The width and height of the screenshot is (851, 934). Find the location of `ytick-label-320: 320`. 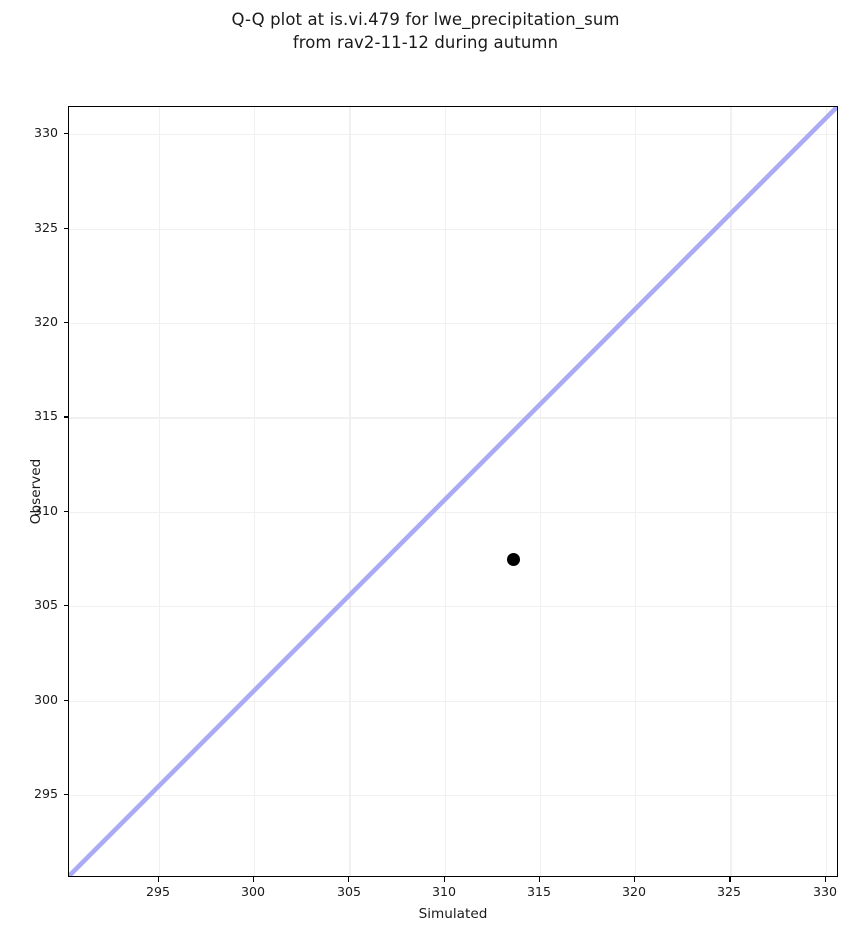

ytick-label-320: 320 is located at coordinates (45, 321).